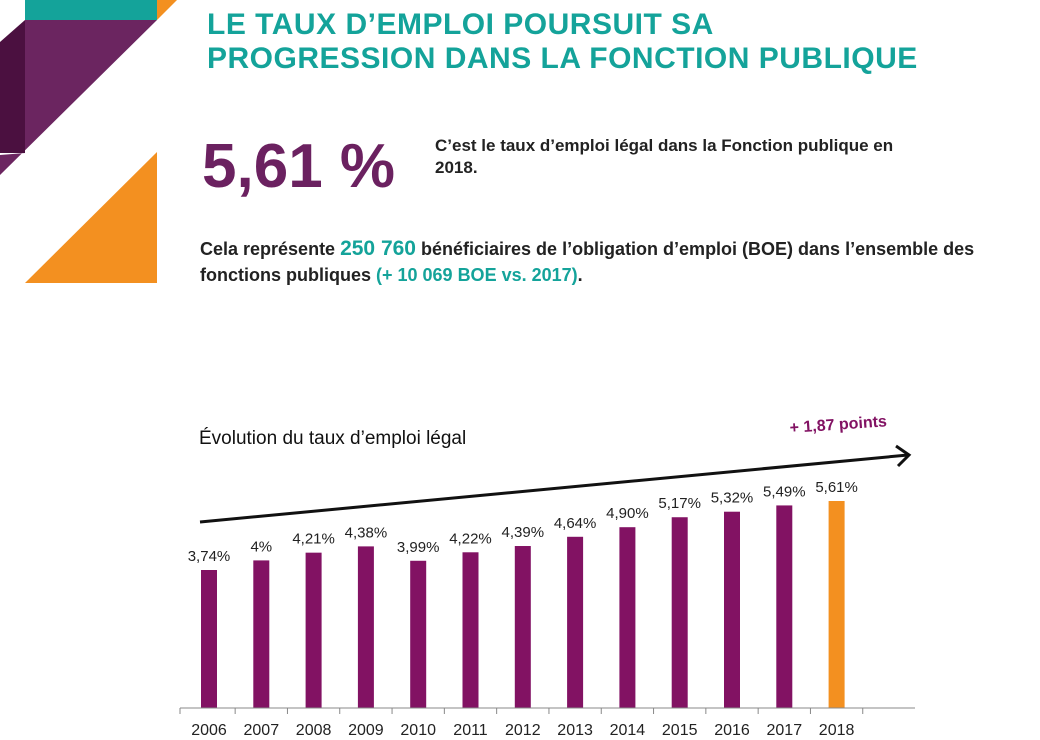 The height and width of the screenshot is (740, 1040). I want to click on data-label-2011: 4,22%, so click(470, 538).